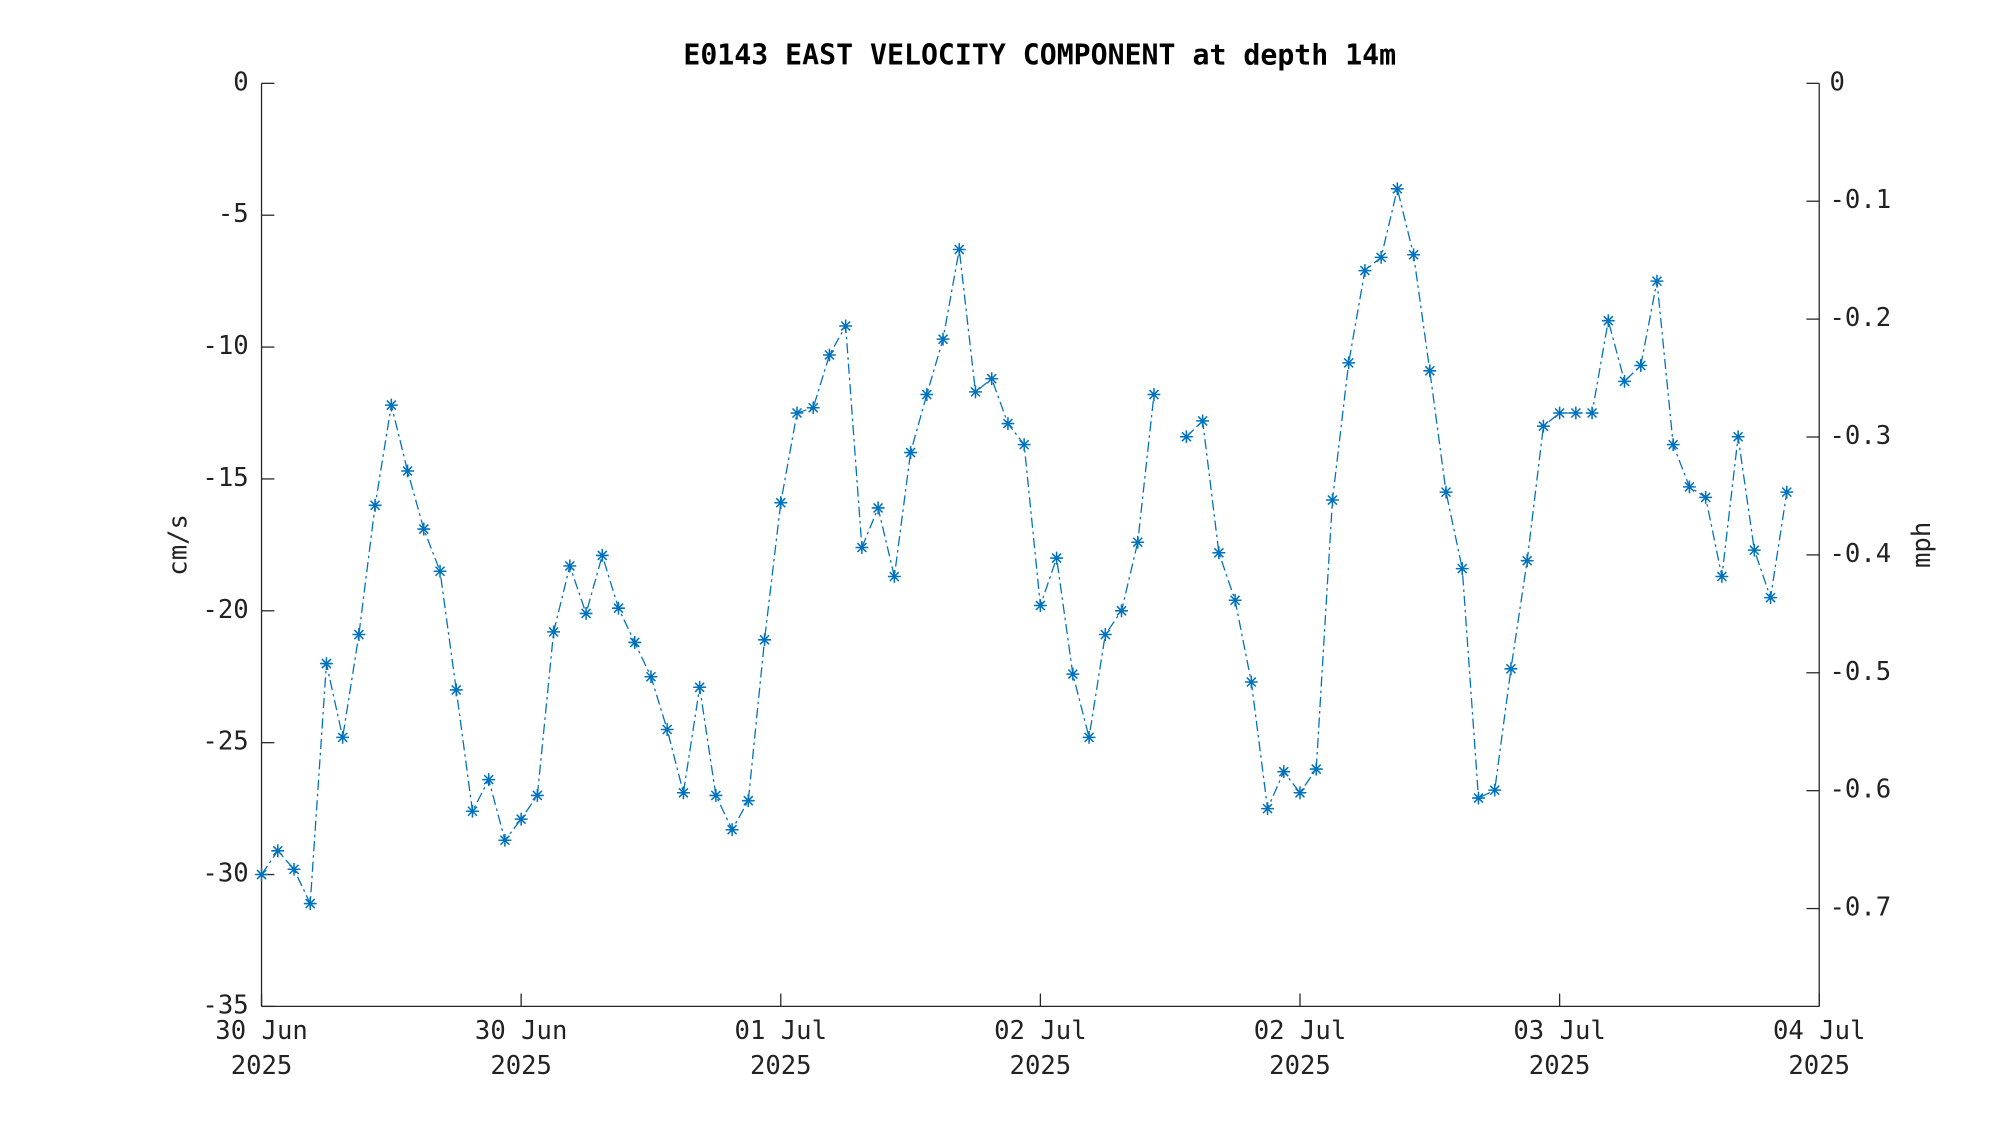 The image size is (2000, 1125). What do you see at coordinates (1860, 908) in the screenshot?
I see `y2-tick-label: -0.7` at bounding box center [1860, 908].